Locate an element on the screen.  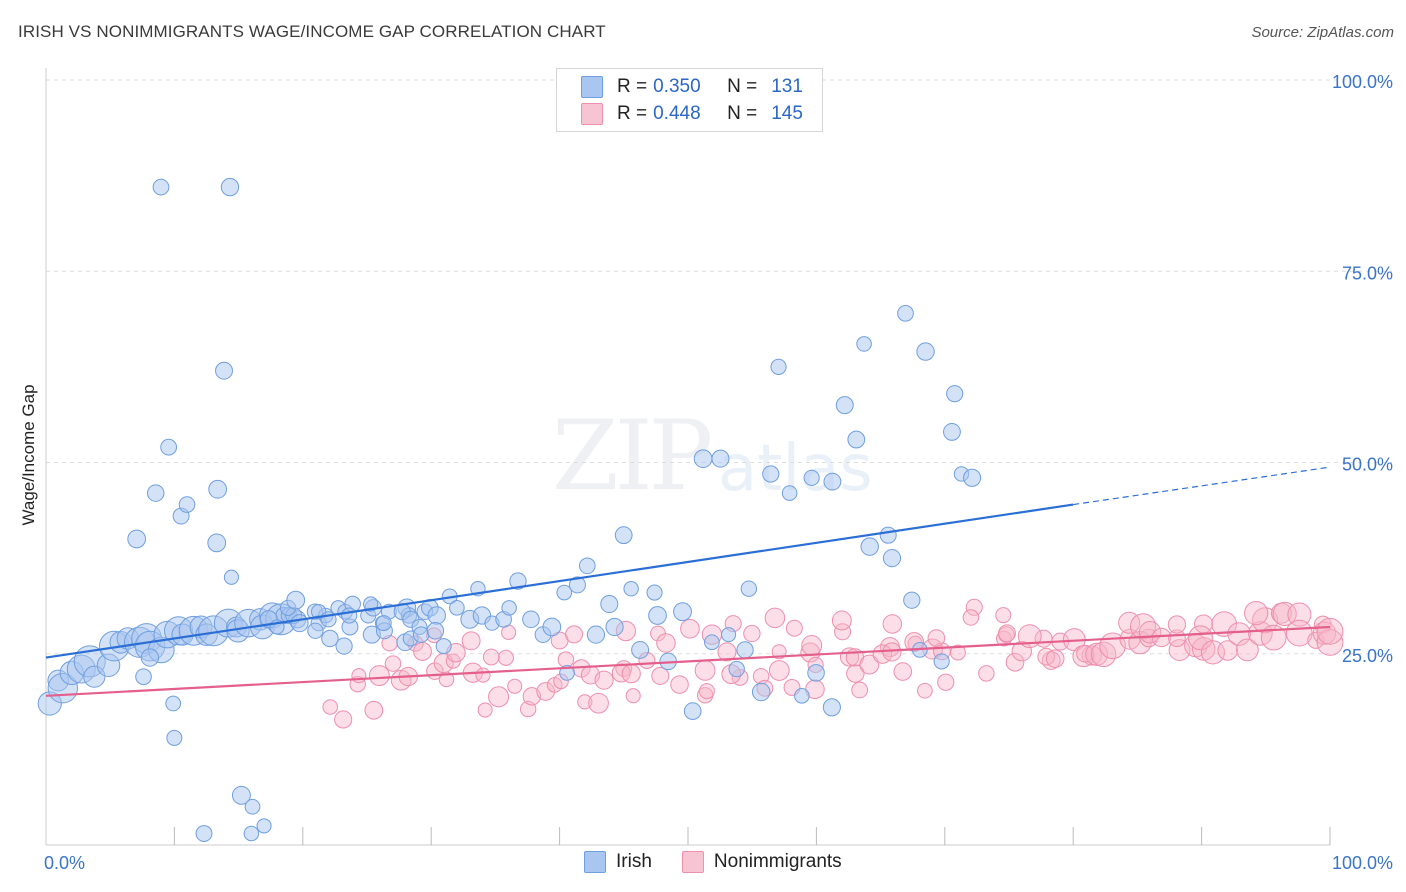
irish-legend-label: Irish is located at coordinates (634, 861).